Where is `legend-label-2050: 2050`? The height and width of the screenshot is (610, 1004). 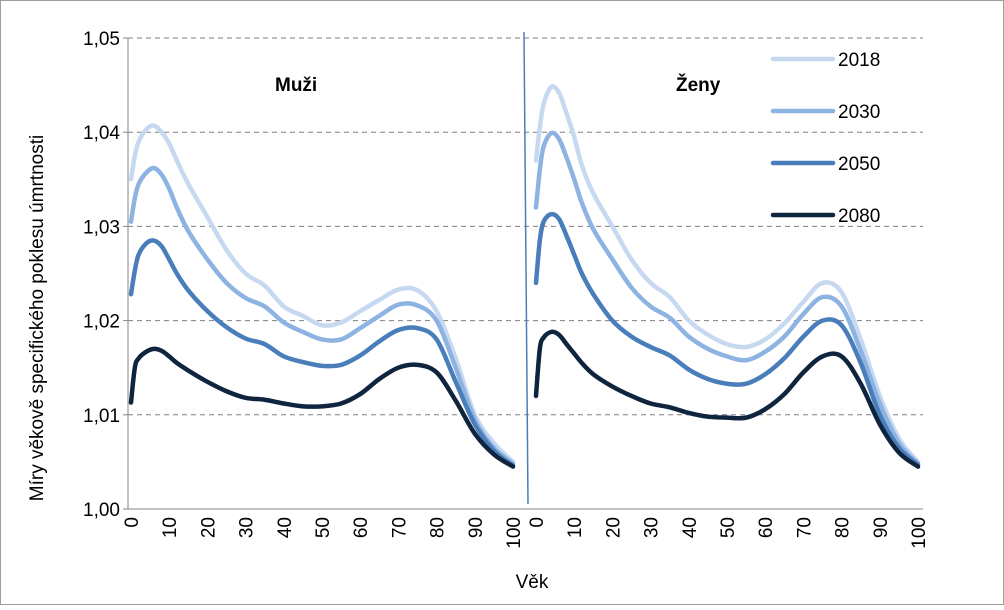 legend-label-2050: 2050 is located at coordinates (859, 164).